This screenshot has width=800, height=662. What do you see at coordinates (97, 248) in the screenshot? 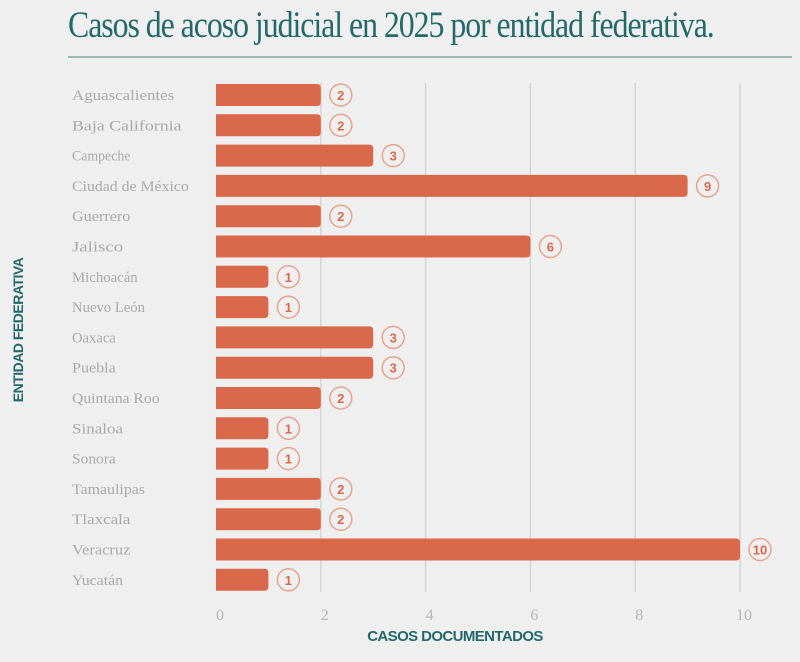
I see `category-label: Jalisco` at bounding box center [97, 248].